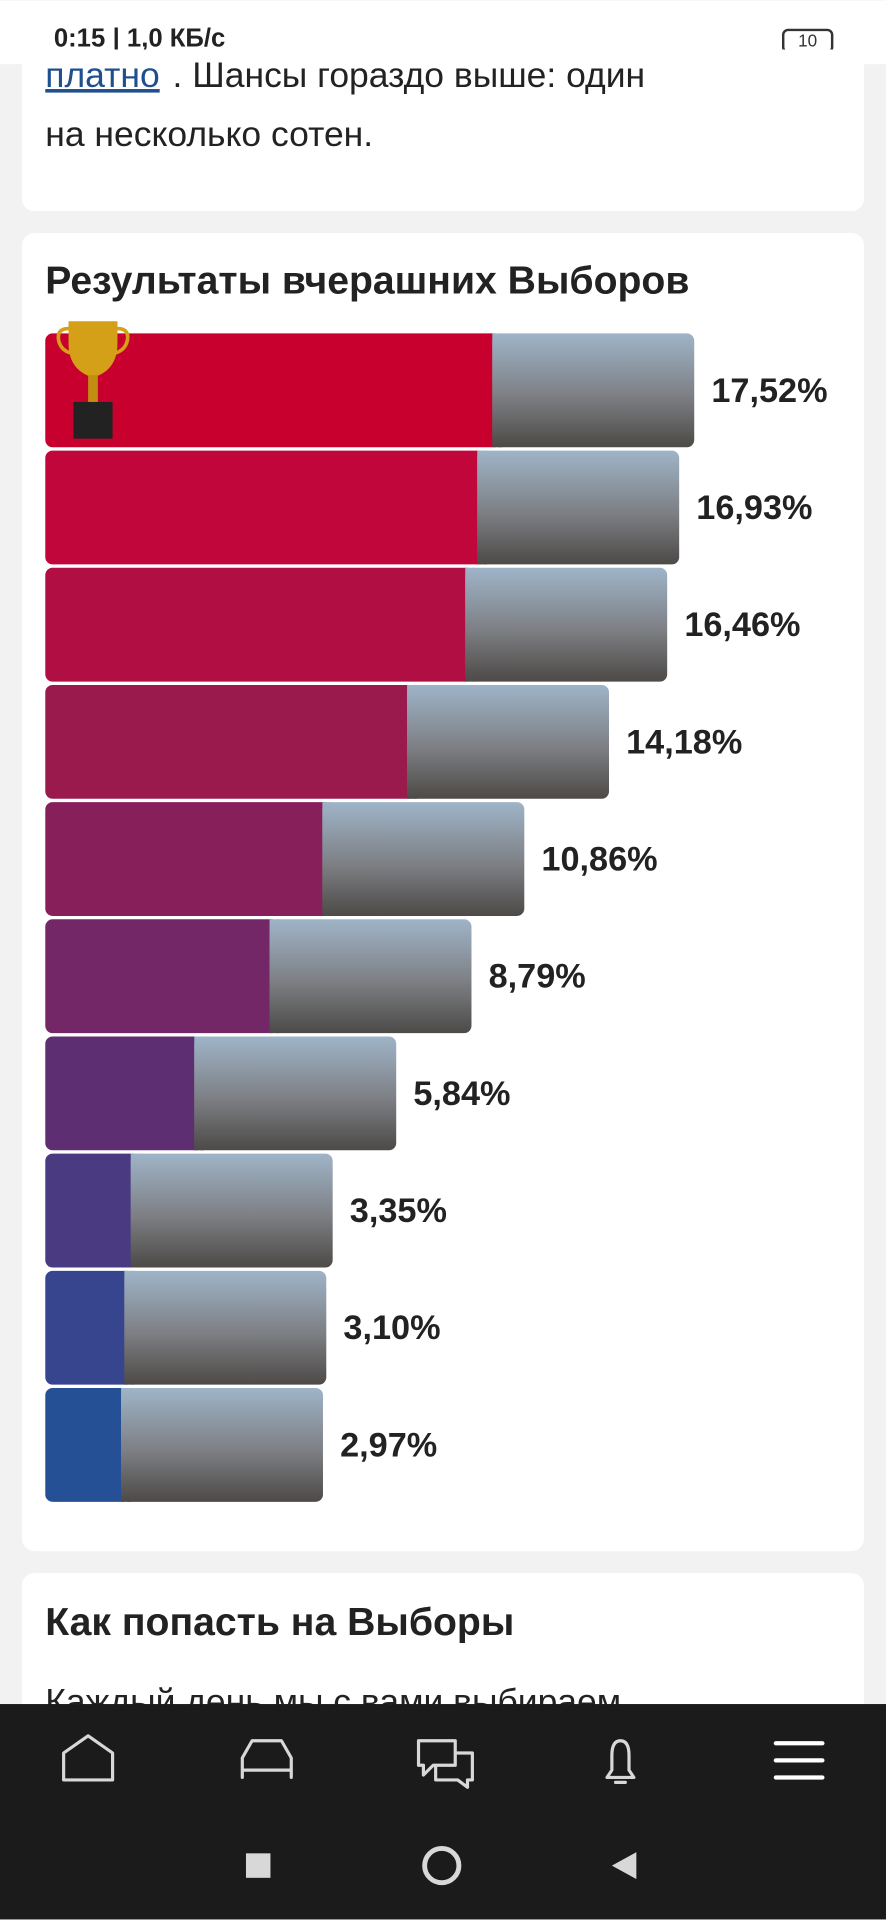 This screenshot has width=886, height=1920. What do you see at coordinates (169, 39) in the screenshot?
I see `status-speed: | 1,0 КБ/с` at bounding box center [169, 39].